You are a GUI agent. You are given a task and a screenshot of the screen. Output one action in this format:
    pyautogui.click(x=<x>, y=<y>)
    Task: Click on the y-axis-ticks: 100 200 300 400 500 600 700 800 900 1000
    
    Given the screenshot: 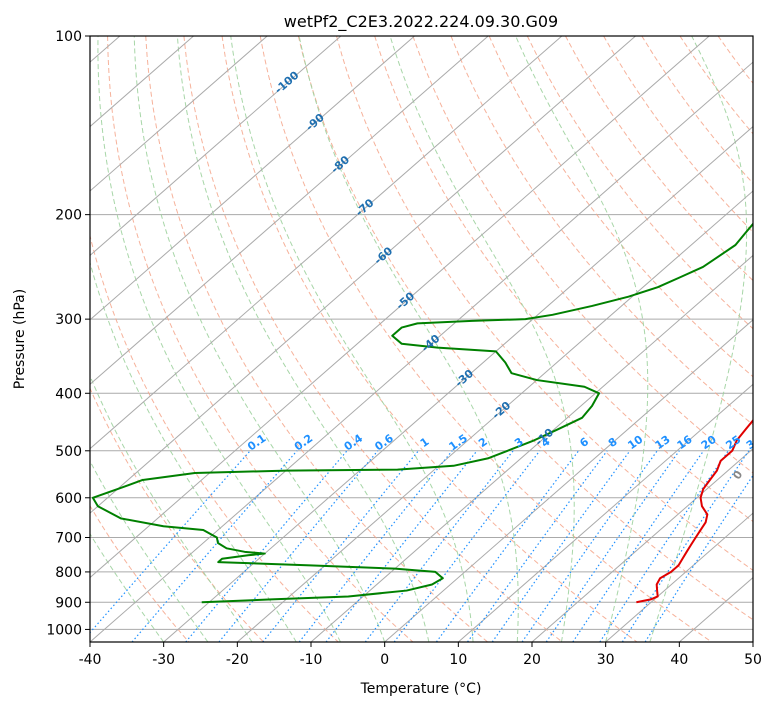 What is the action you would take?
    pyautogui.click(x=68, y=333)
    